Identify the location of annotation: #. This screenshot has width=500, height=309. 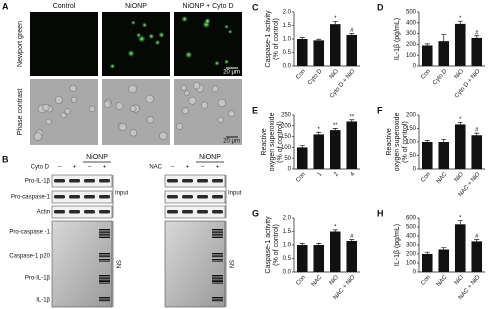
(477, 131).